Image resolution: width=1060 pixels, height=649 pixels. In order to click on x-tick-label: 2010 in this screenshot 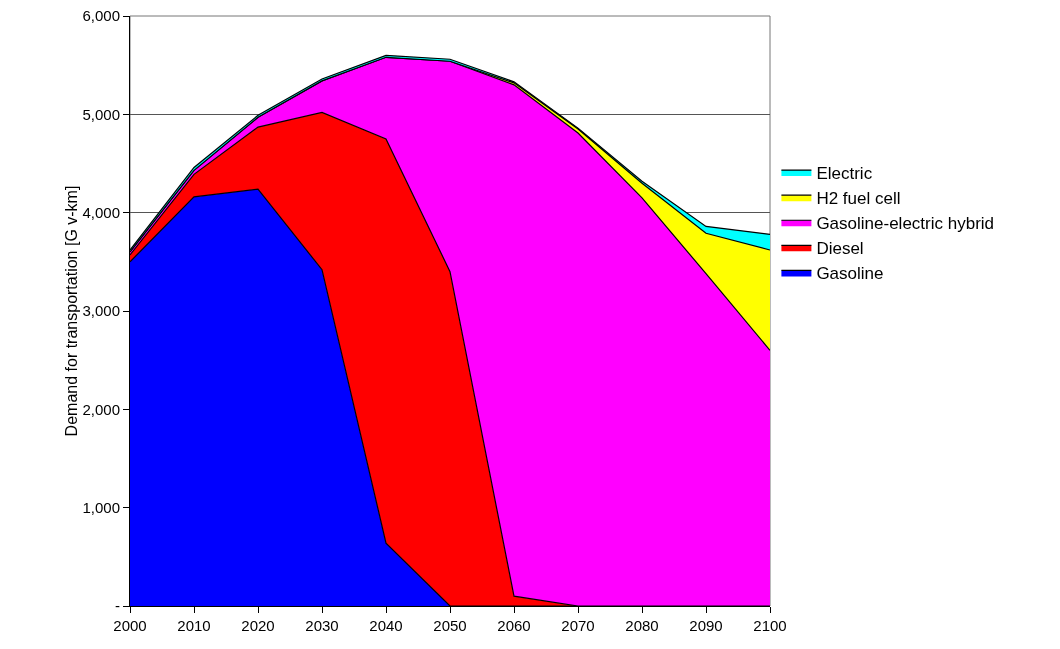, I will do `click(194, 625)`.